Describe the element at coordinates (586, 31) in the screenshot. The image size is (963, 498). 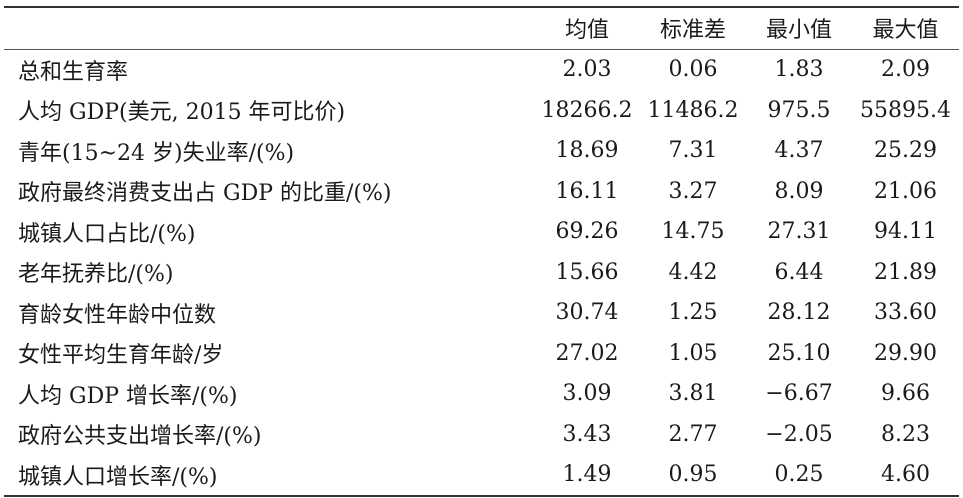
I see `header-mean: 均值` at that location.